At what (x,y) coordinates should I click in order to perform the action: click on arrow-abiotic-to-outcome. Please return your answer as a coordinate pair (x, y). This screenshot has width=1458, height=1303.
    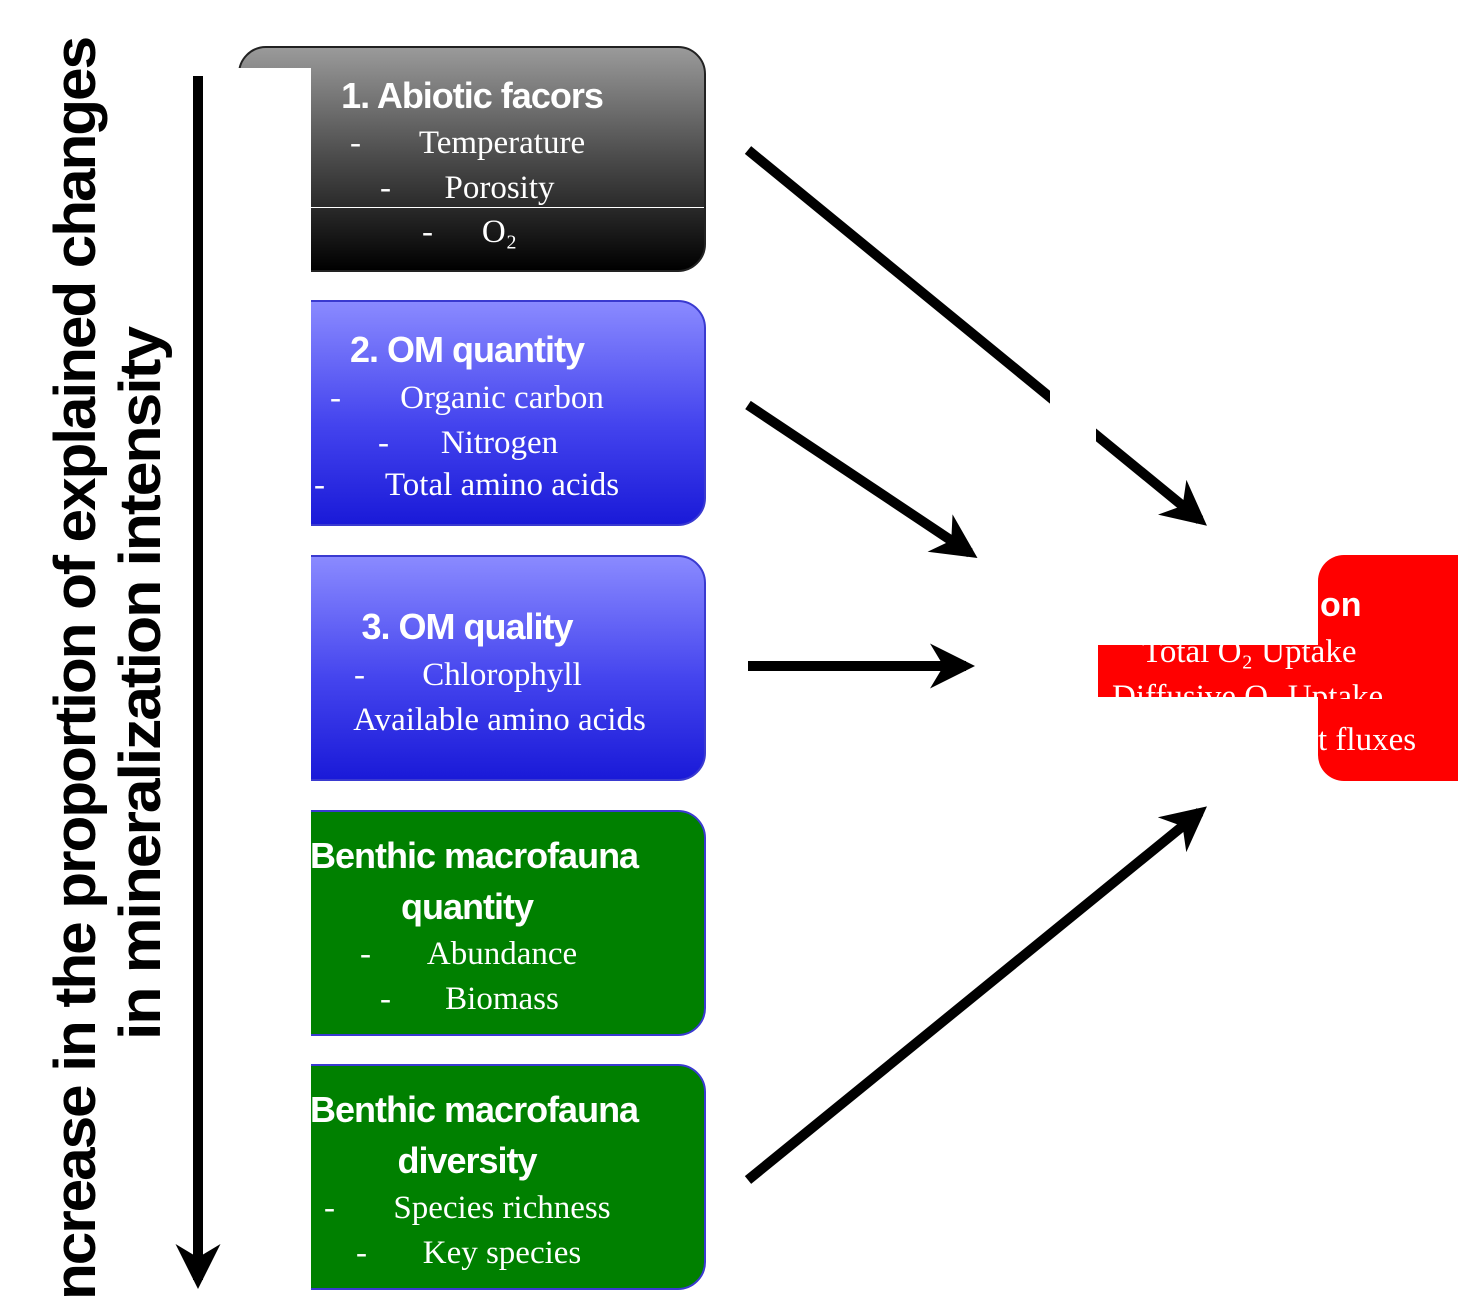
    Looking at the image, I should click on (975, 336).